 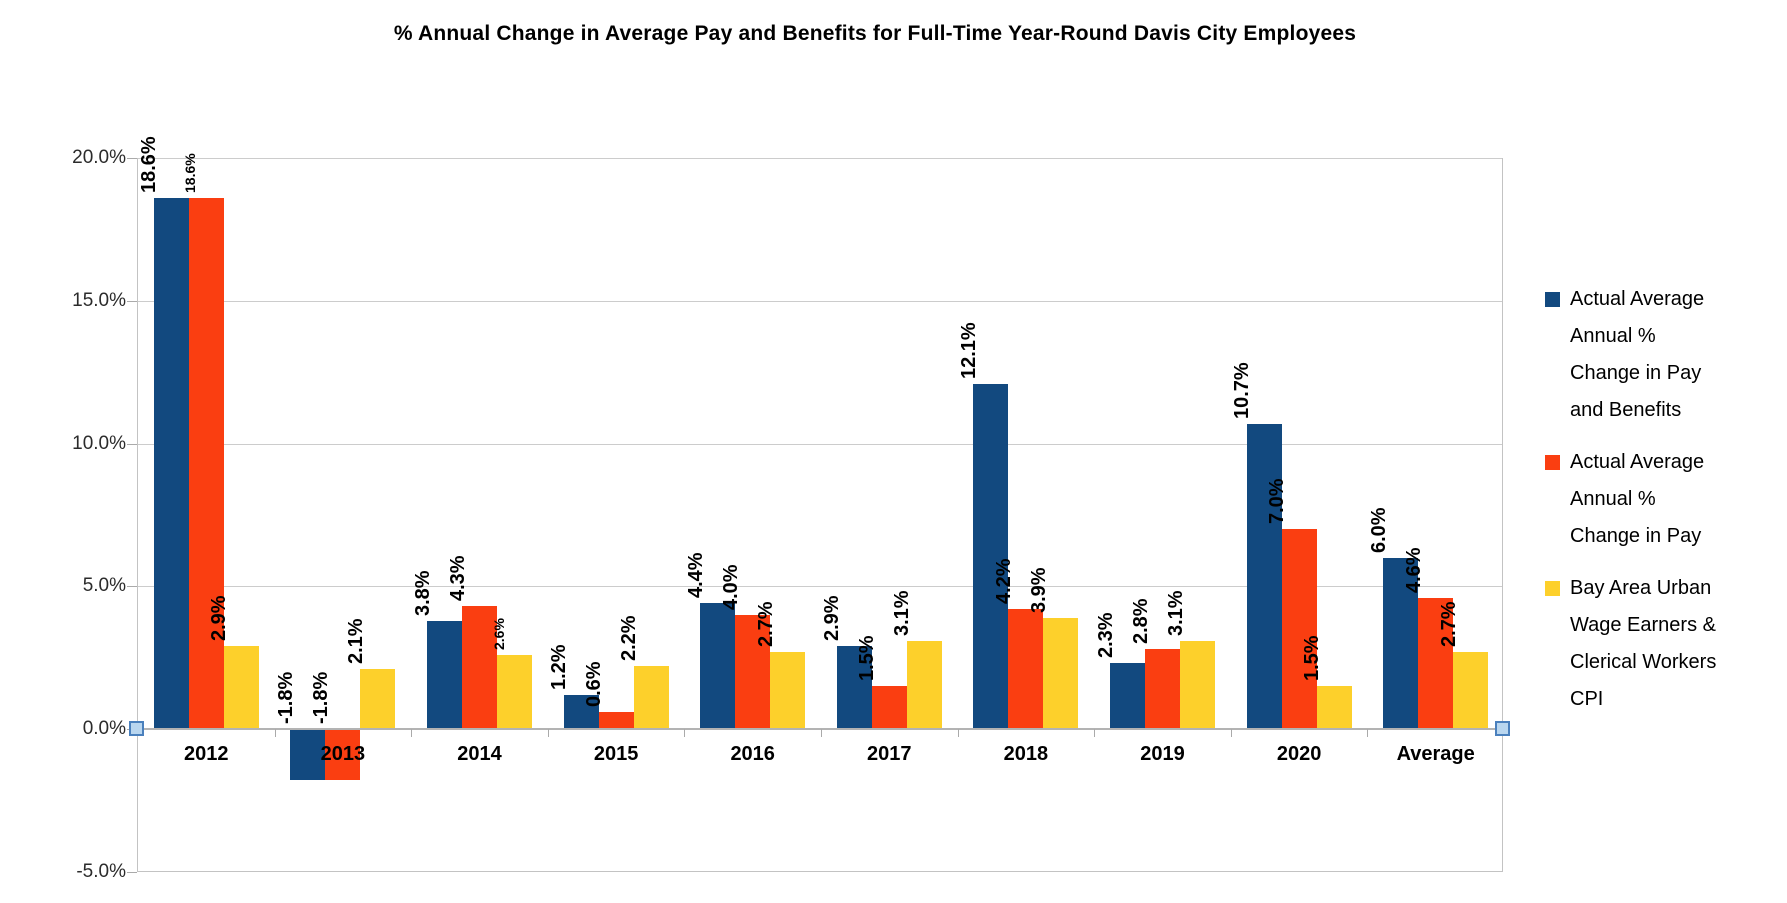 What do you see at coordinates (753, 671) in the screenshot?
I see `bar-2016-series2` at bounding box center [753, 671].